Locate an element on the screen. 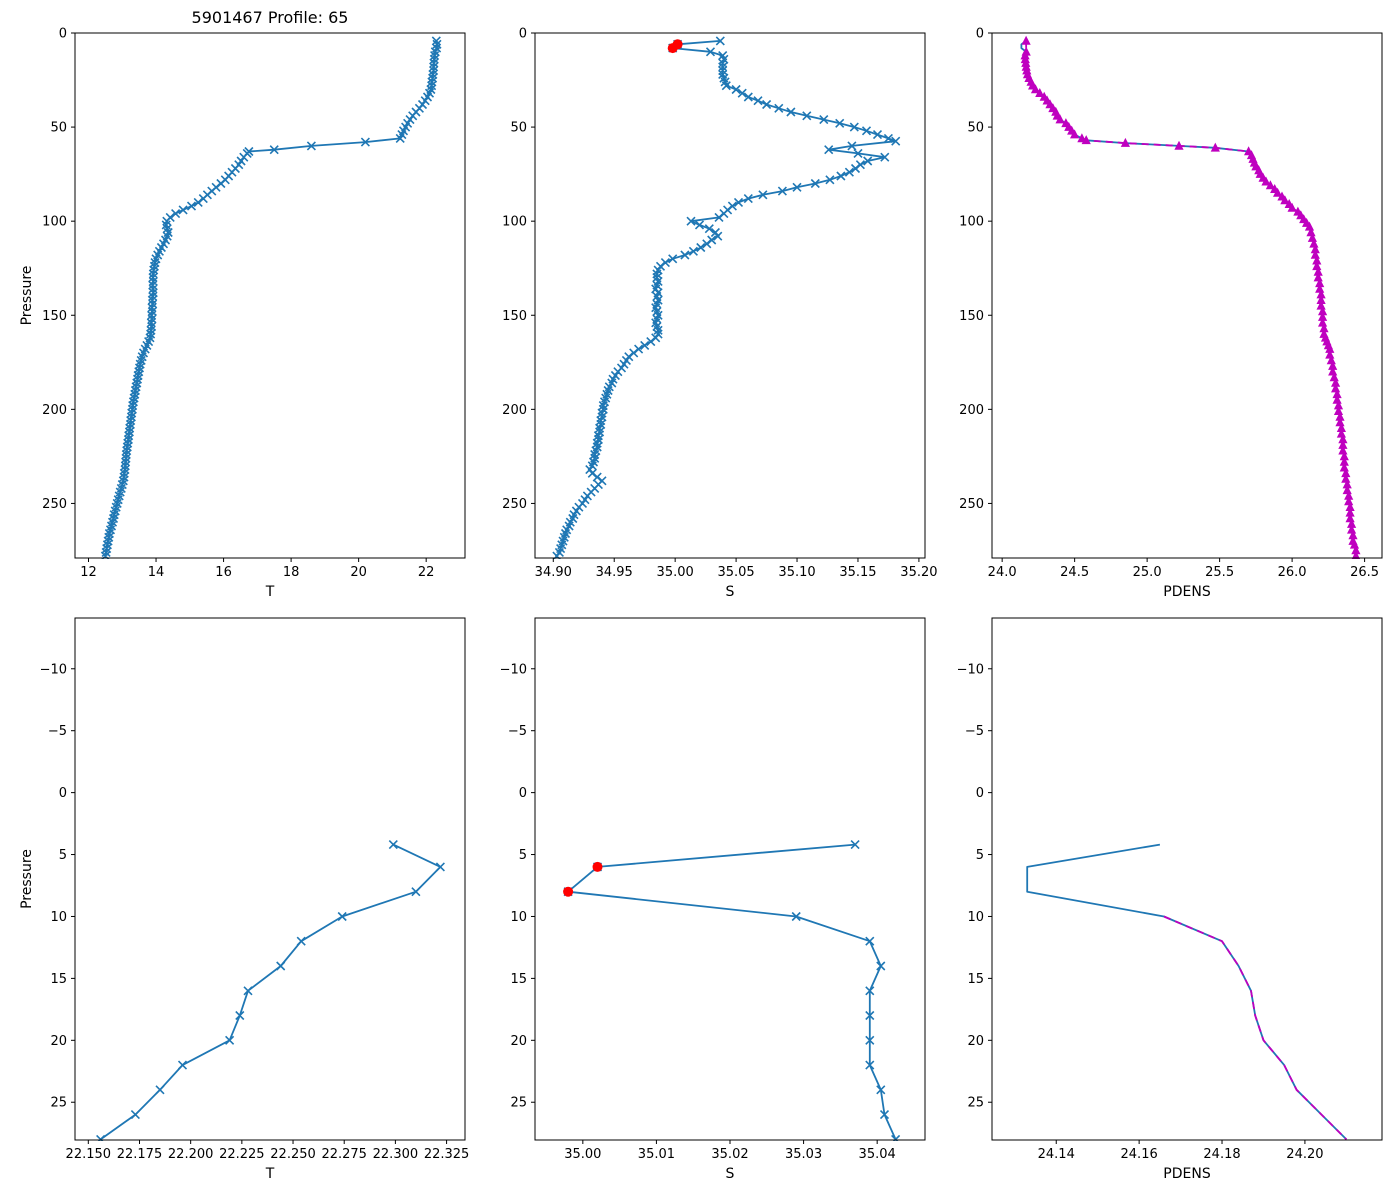 This screenshot has width=1400, height=1204. x-tick-label: 22.225 is located at coordinates (242, 1154).